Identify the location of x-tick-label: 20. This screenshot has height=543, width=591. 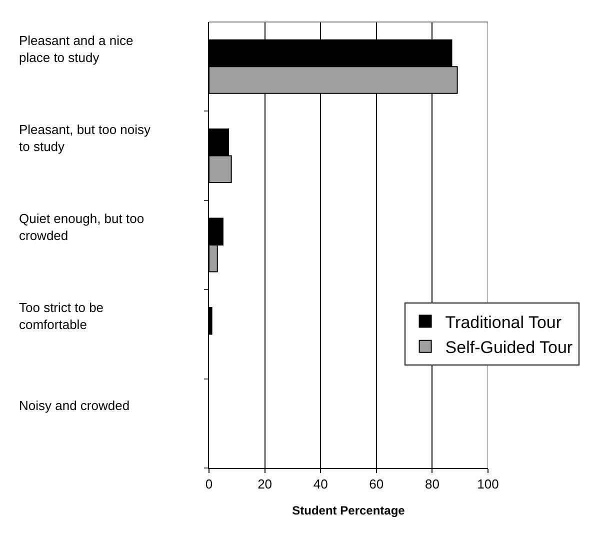
(265, 484).